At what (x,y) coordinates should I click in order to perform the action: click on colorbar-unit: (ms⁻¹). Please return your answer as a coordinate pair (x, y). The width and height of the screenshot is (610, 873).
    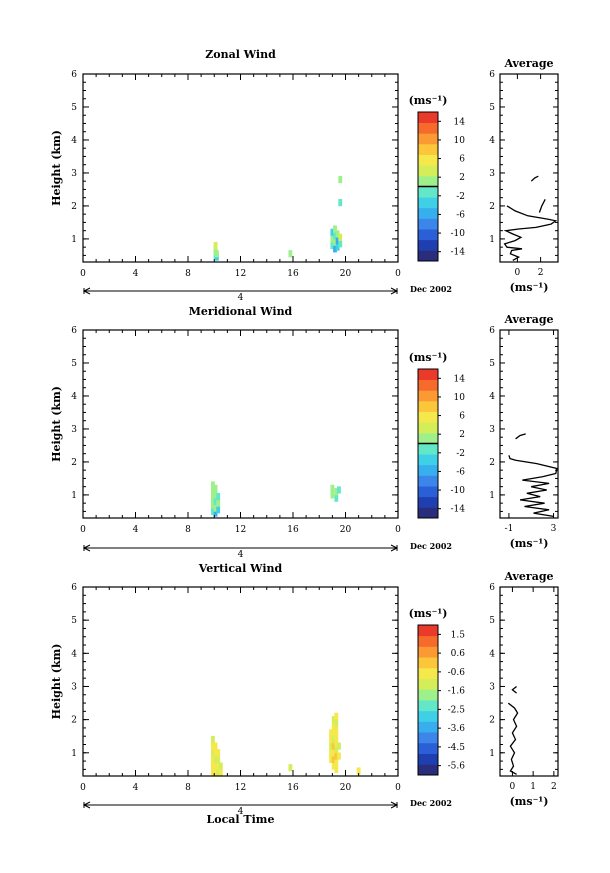
    Looking at the image, I should click on (428, 357).